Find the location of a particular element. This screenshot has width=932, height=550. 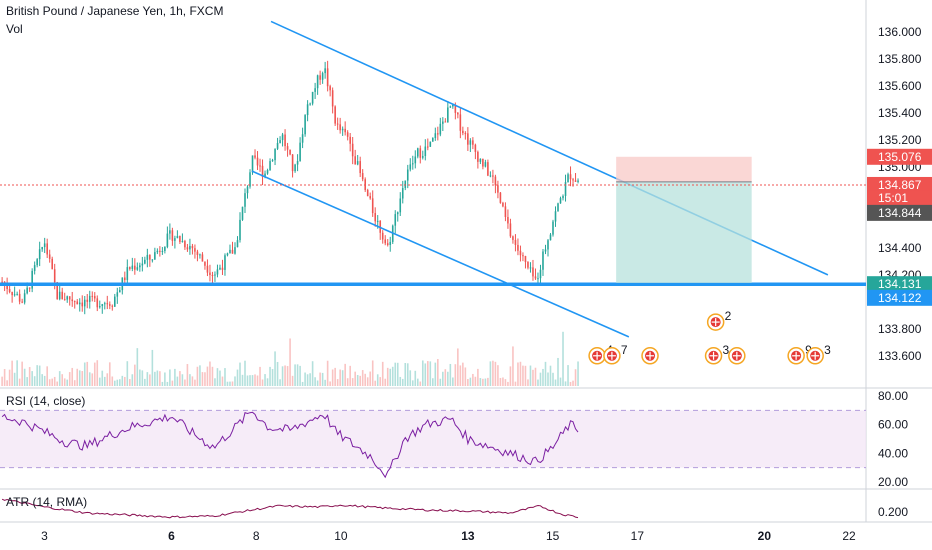

channel-lower-line is located at coordinates (440, 254).